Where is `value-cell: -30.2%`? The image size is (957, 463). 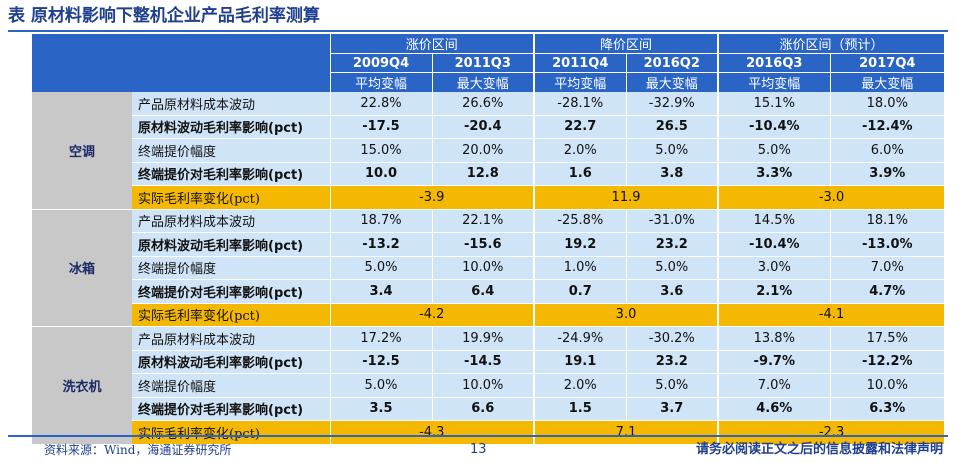 value-cell: -30.2% is located at coordinates (672, 338).